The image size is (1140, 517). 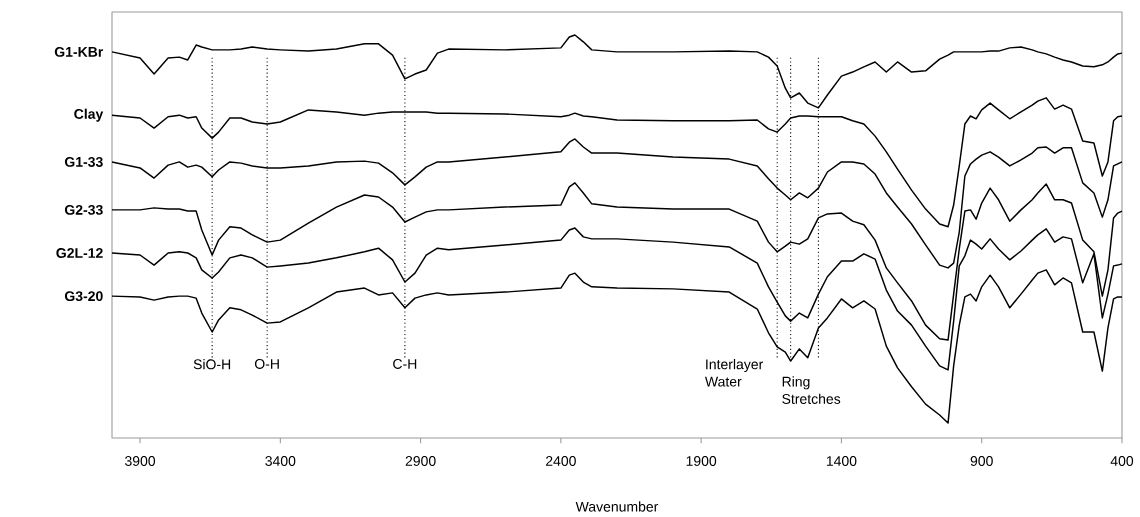 I want to click on series-label: G2L-12, so click(x=79, y=253).